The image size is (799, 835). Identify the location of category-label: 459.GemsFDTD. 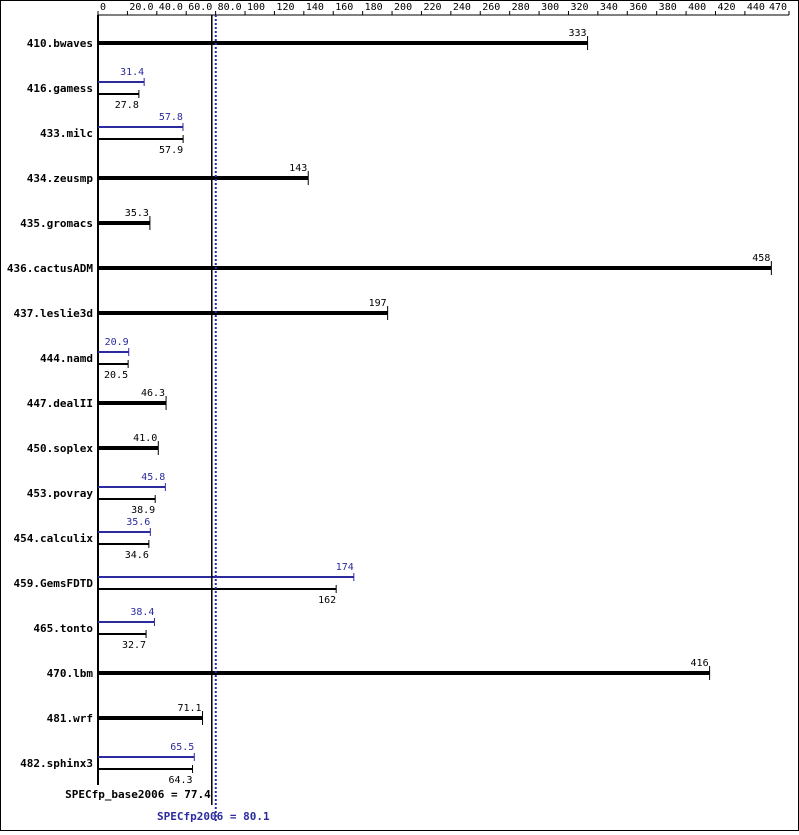
(54, 583).